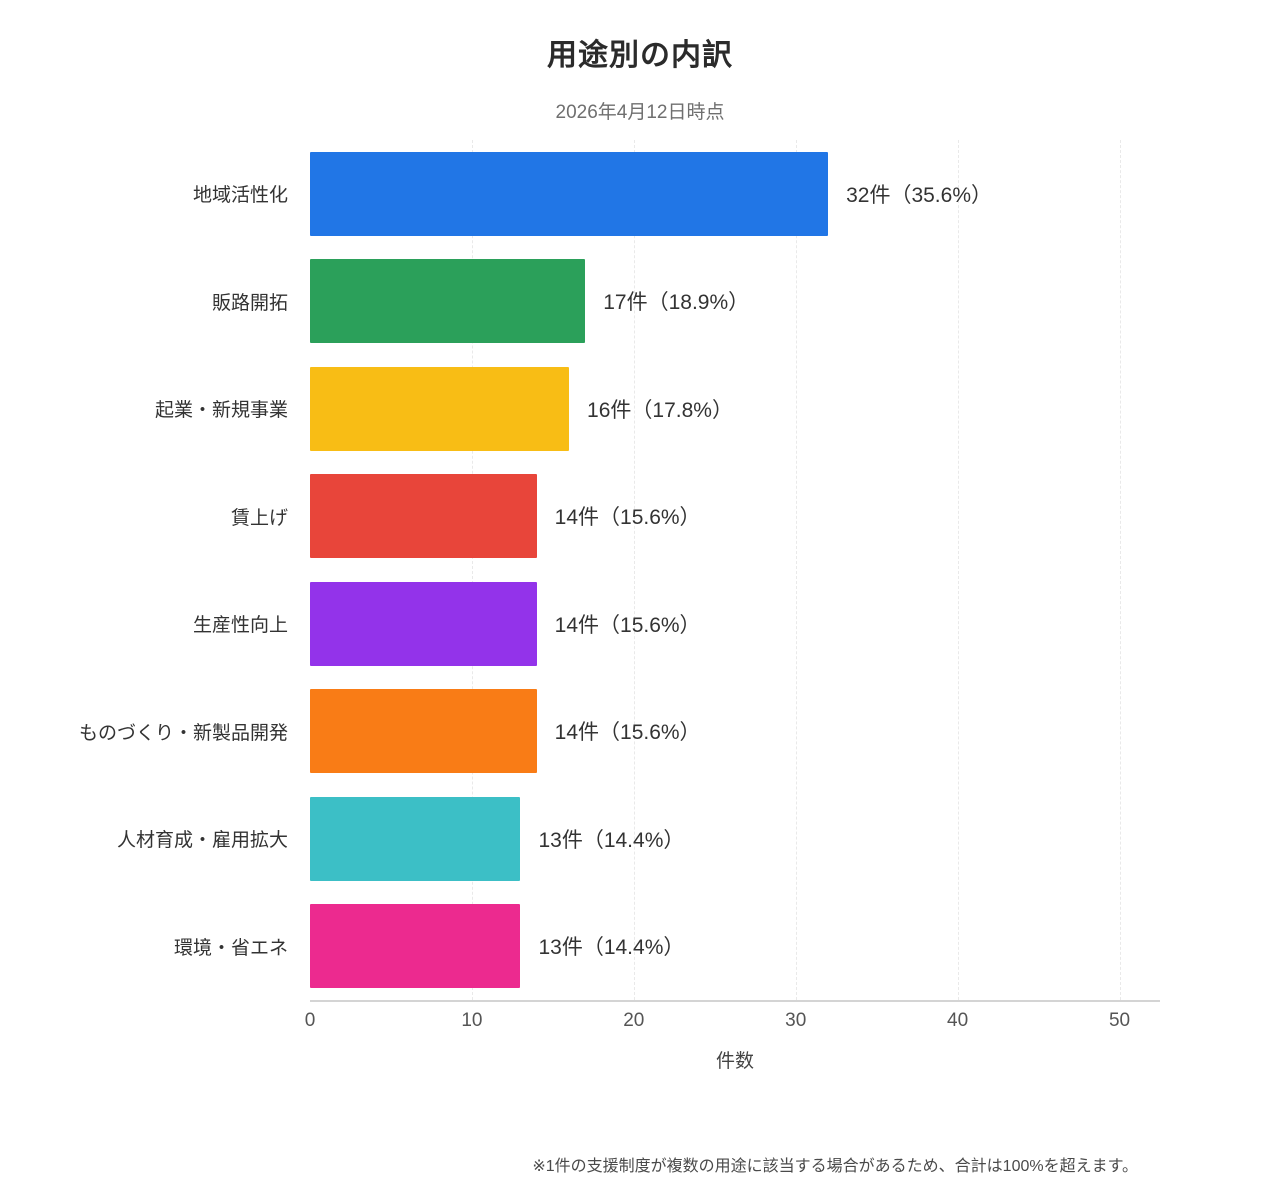  Describe the element at coordinates (640, 112) in the screenshot. I see `chart-subtitle: 2026年4月12日時点` at that location.